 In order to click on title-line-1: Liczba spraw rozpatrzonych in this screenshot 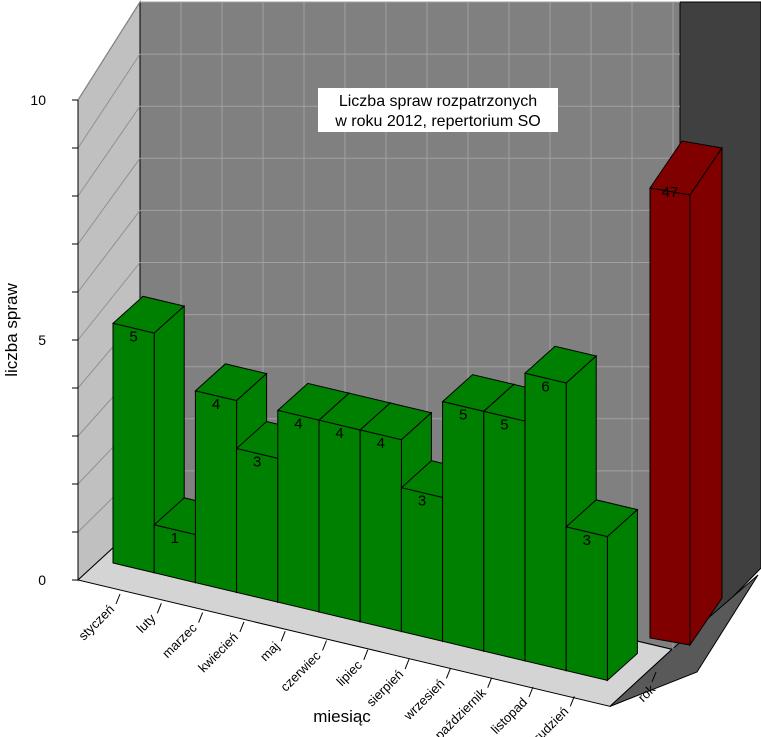, I will do `click(438, 101)`.